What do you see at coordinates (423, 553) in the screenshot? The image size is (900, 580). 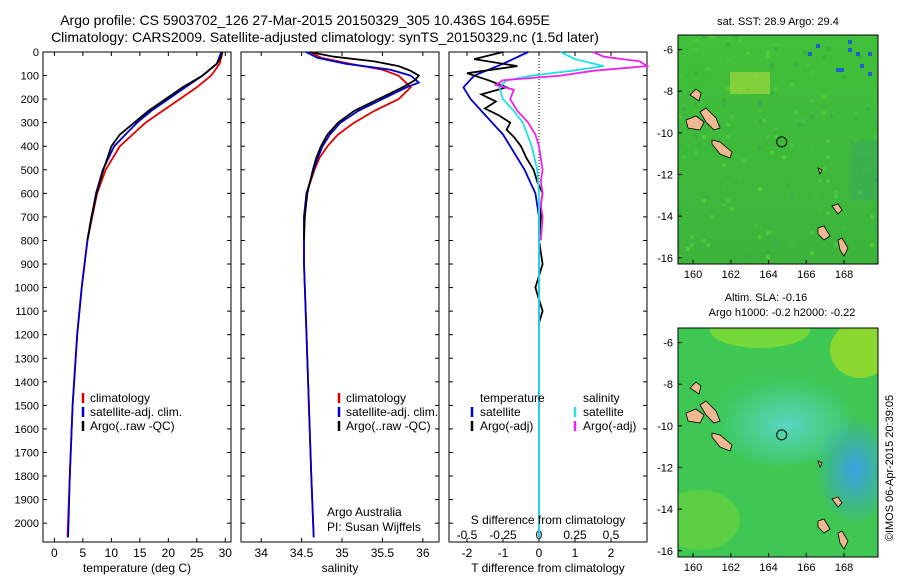 I see `xtick-label: 36` at bounding box center [423, 553].